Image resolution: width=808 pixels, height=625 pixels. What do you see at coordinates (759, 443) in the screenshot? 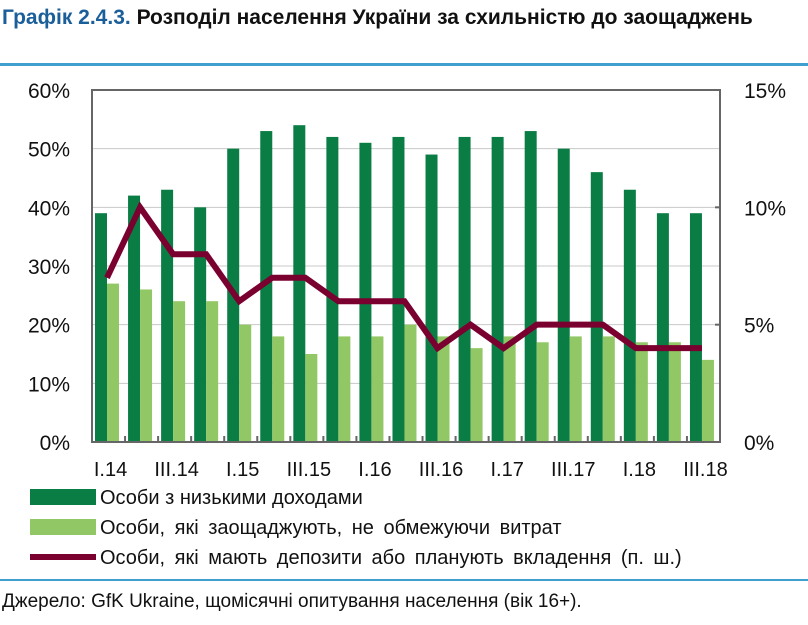
I see `y-right-tick-label: 0%` at bounding box center [759, 443].